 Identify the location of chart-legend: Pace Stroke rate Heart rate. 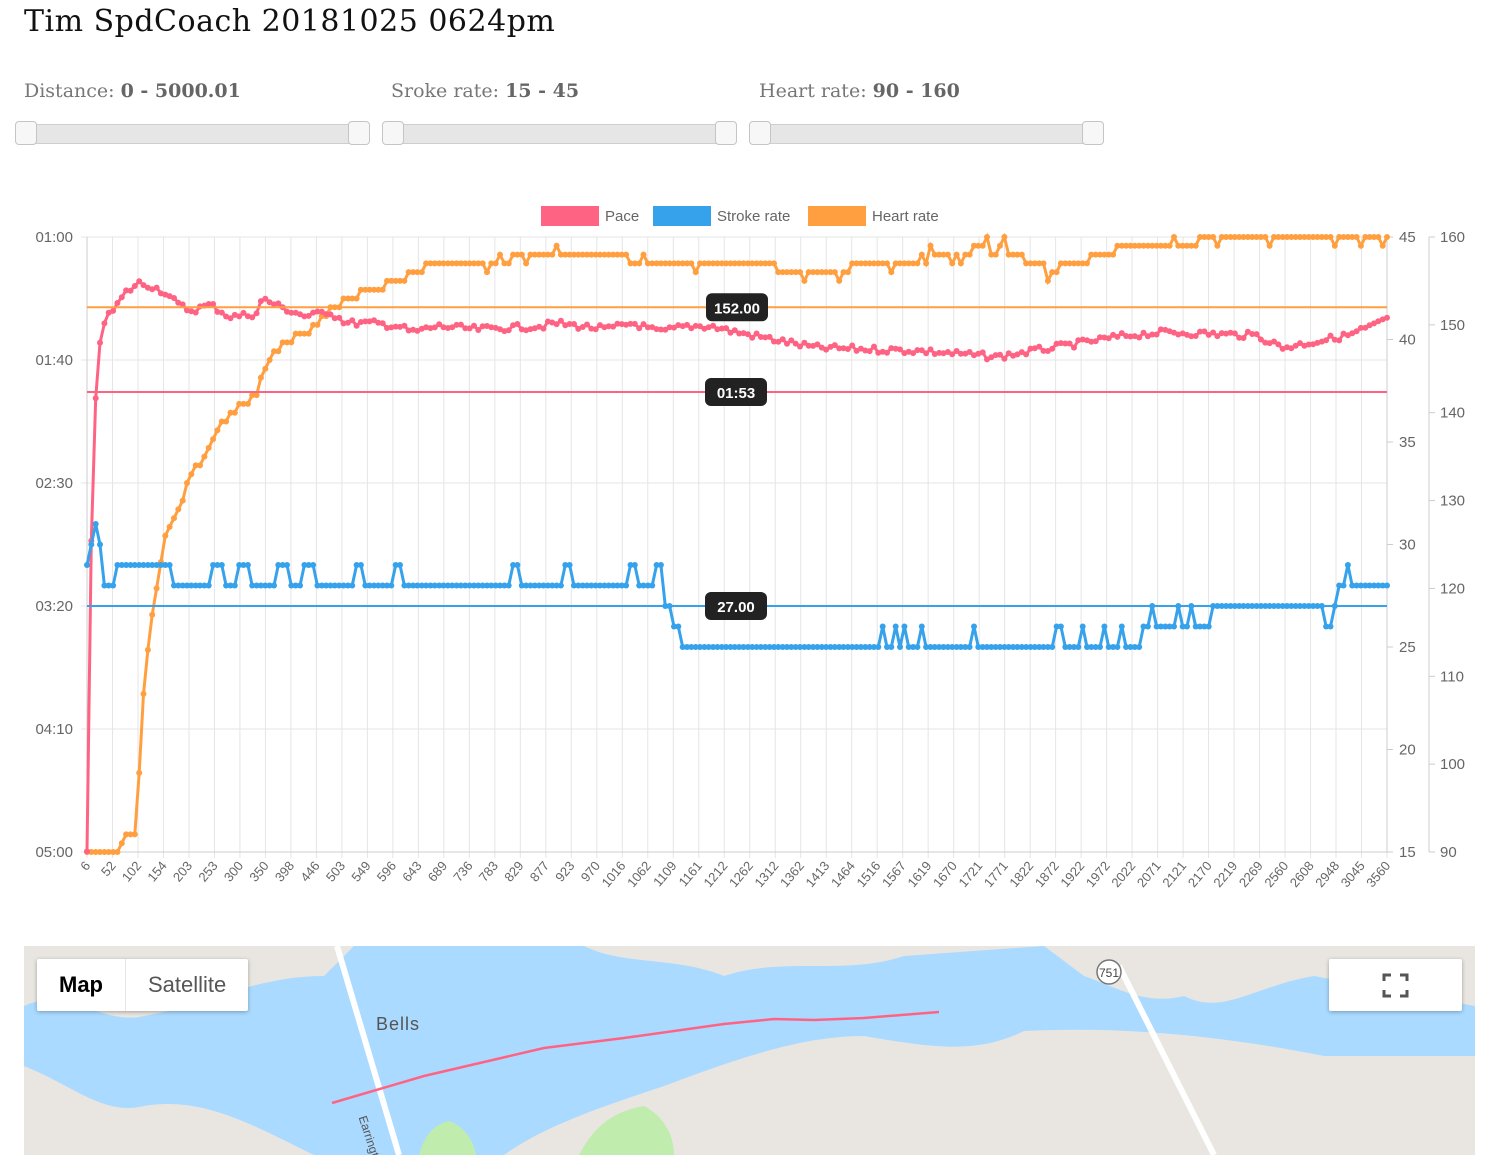
(740, 216).